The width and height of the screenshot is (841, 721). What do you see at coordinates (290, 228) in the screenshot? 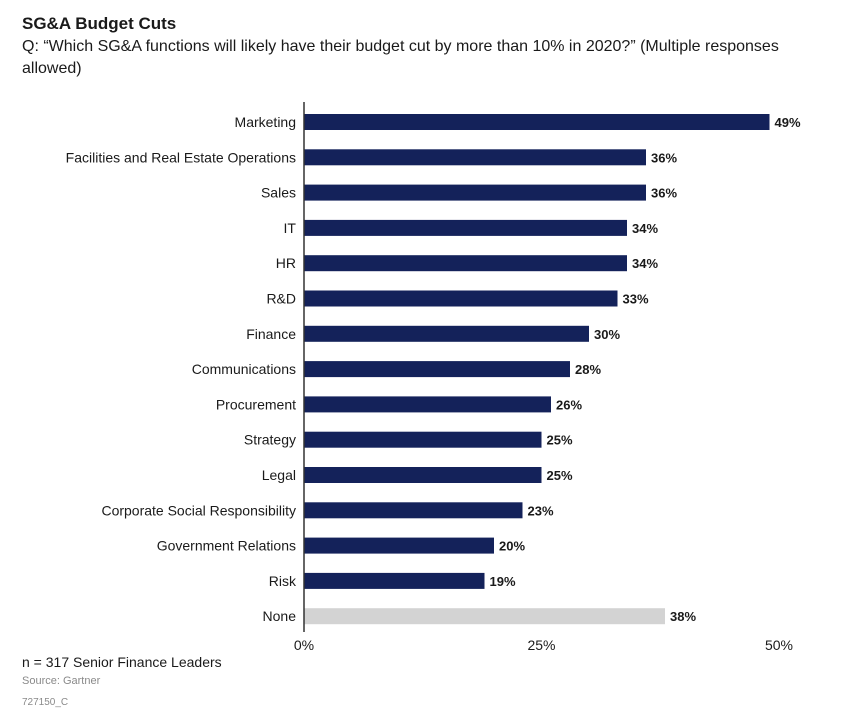
I see `category-label: IT` at bounding box center [290, 228].